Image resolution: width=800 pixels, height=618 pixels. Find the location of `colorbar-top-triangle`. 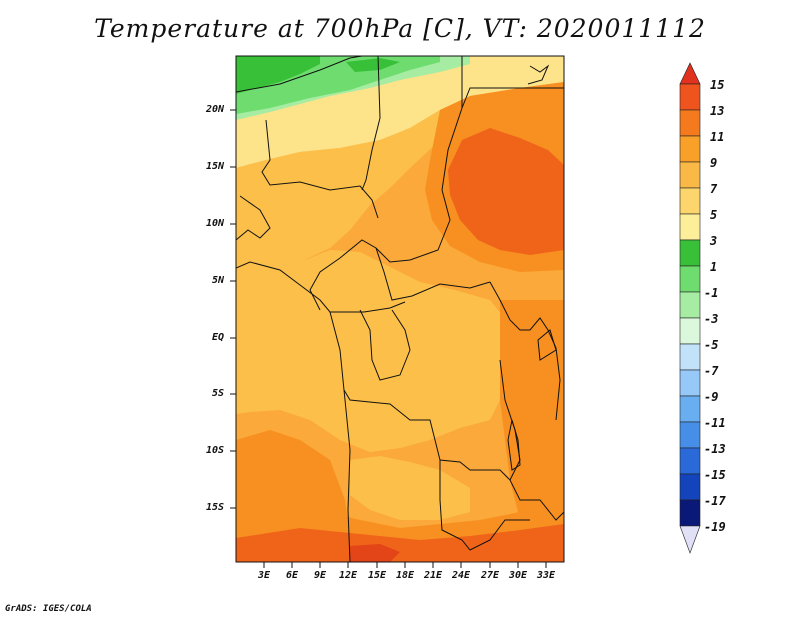

colorbar-top-triangle is located at coordinates (690, 73).